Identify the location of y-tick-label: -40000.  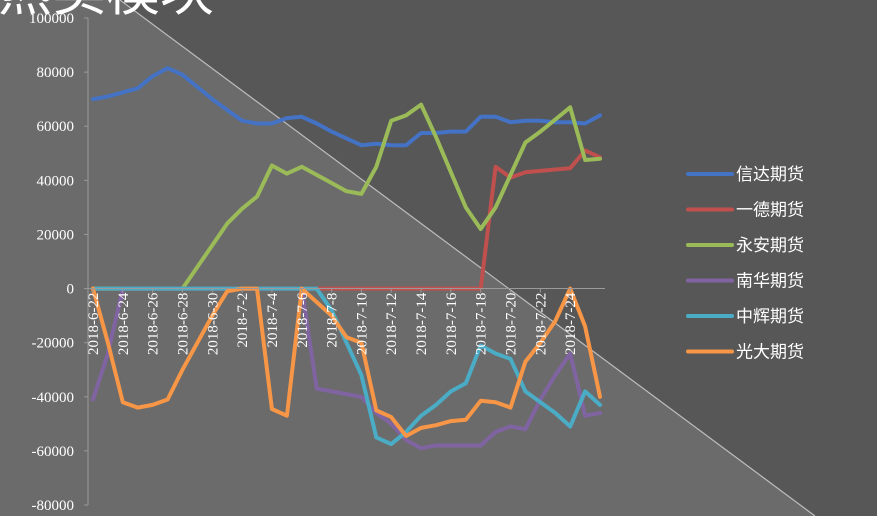
(53, 398).